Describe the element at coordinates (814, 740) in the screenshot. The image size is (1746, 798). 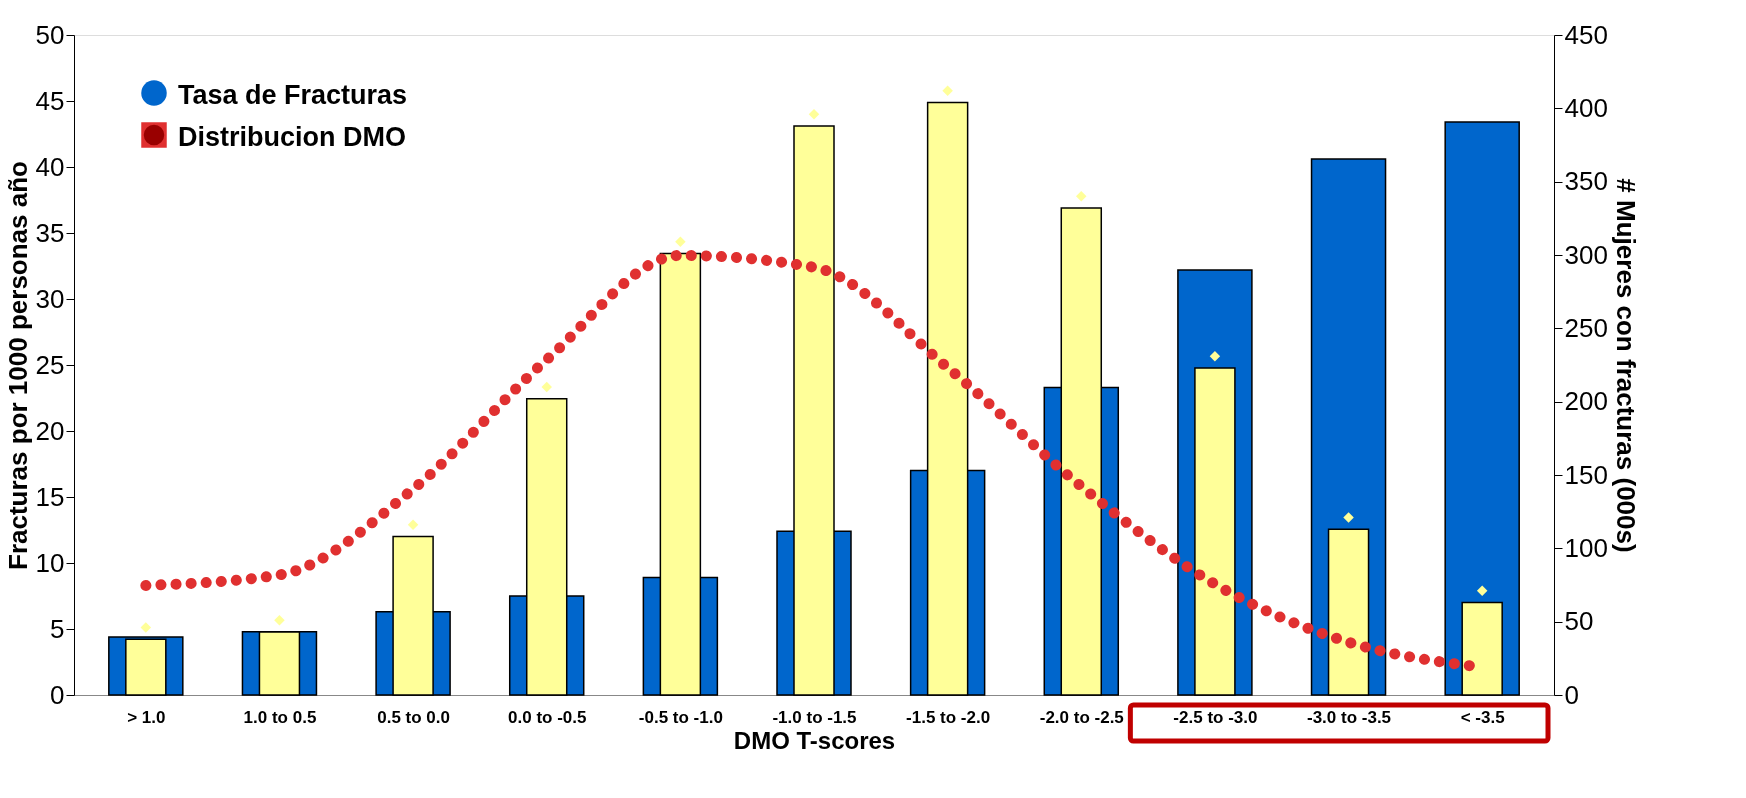
I see `x-axis-title: DMO T-scores` at that location.